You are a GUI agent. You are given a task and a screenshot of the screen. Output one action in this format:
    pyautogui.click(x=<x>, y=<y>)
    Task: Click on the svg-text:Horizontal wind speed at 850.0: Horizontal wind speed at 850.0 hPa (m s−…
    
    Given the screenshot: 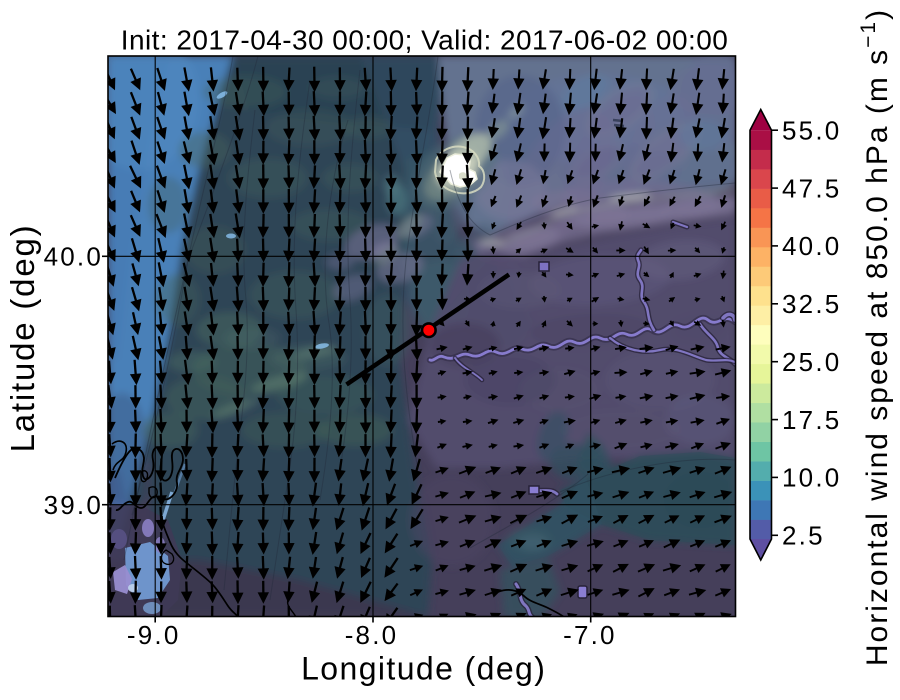 What is the action you would take?
    pyautogui.click(x=875, y=337)
    